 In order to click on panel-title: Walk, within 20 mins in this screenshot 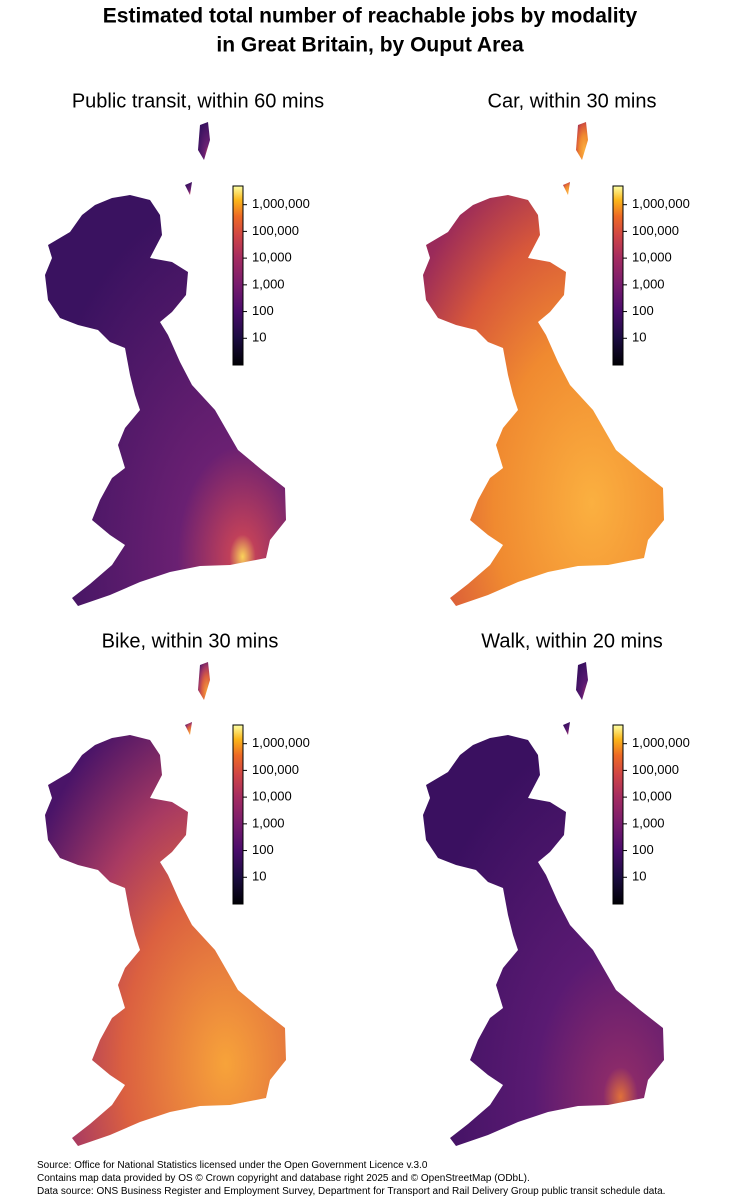, I will do `click(572, 641)`.